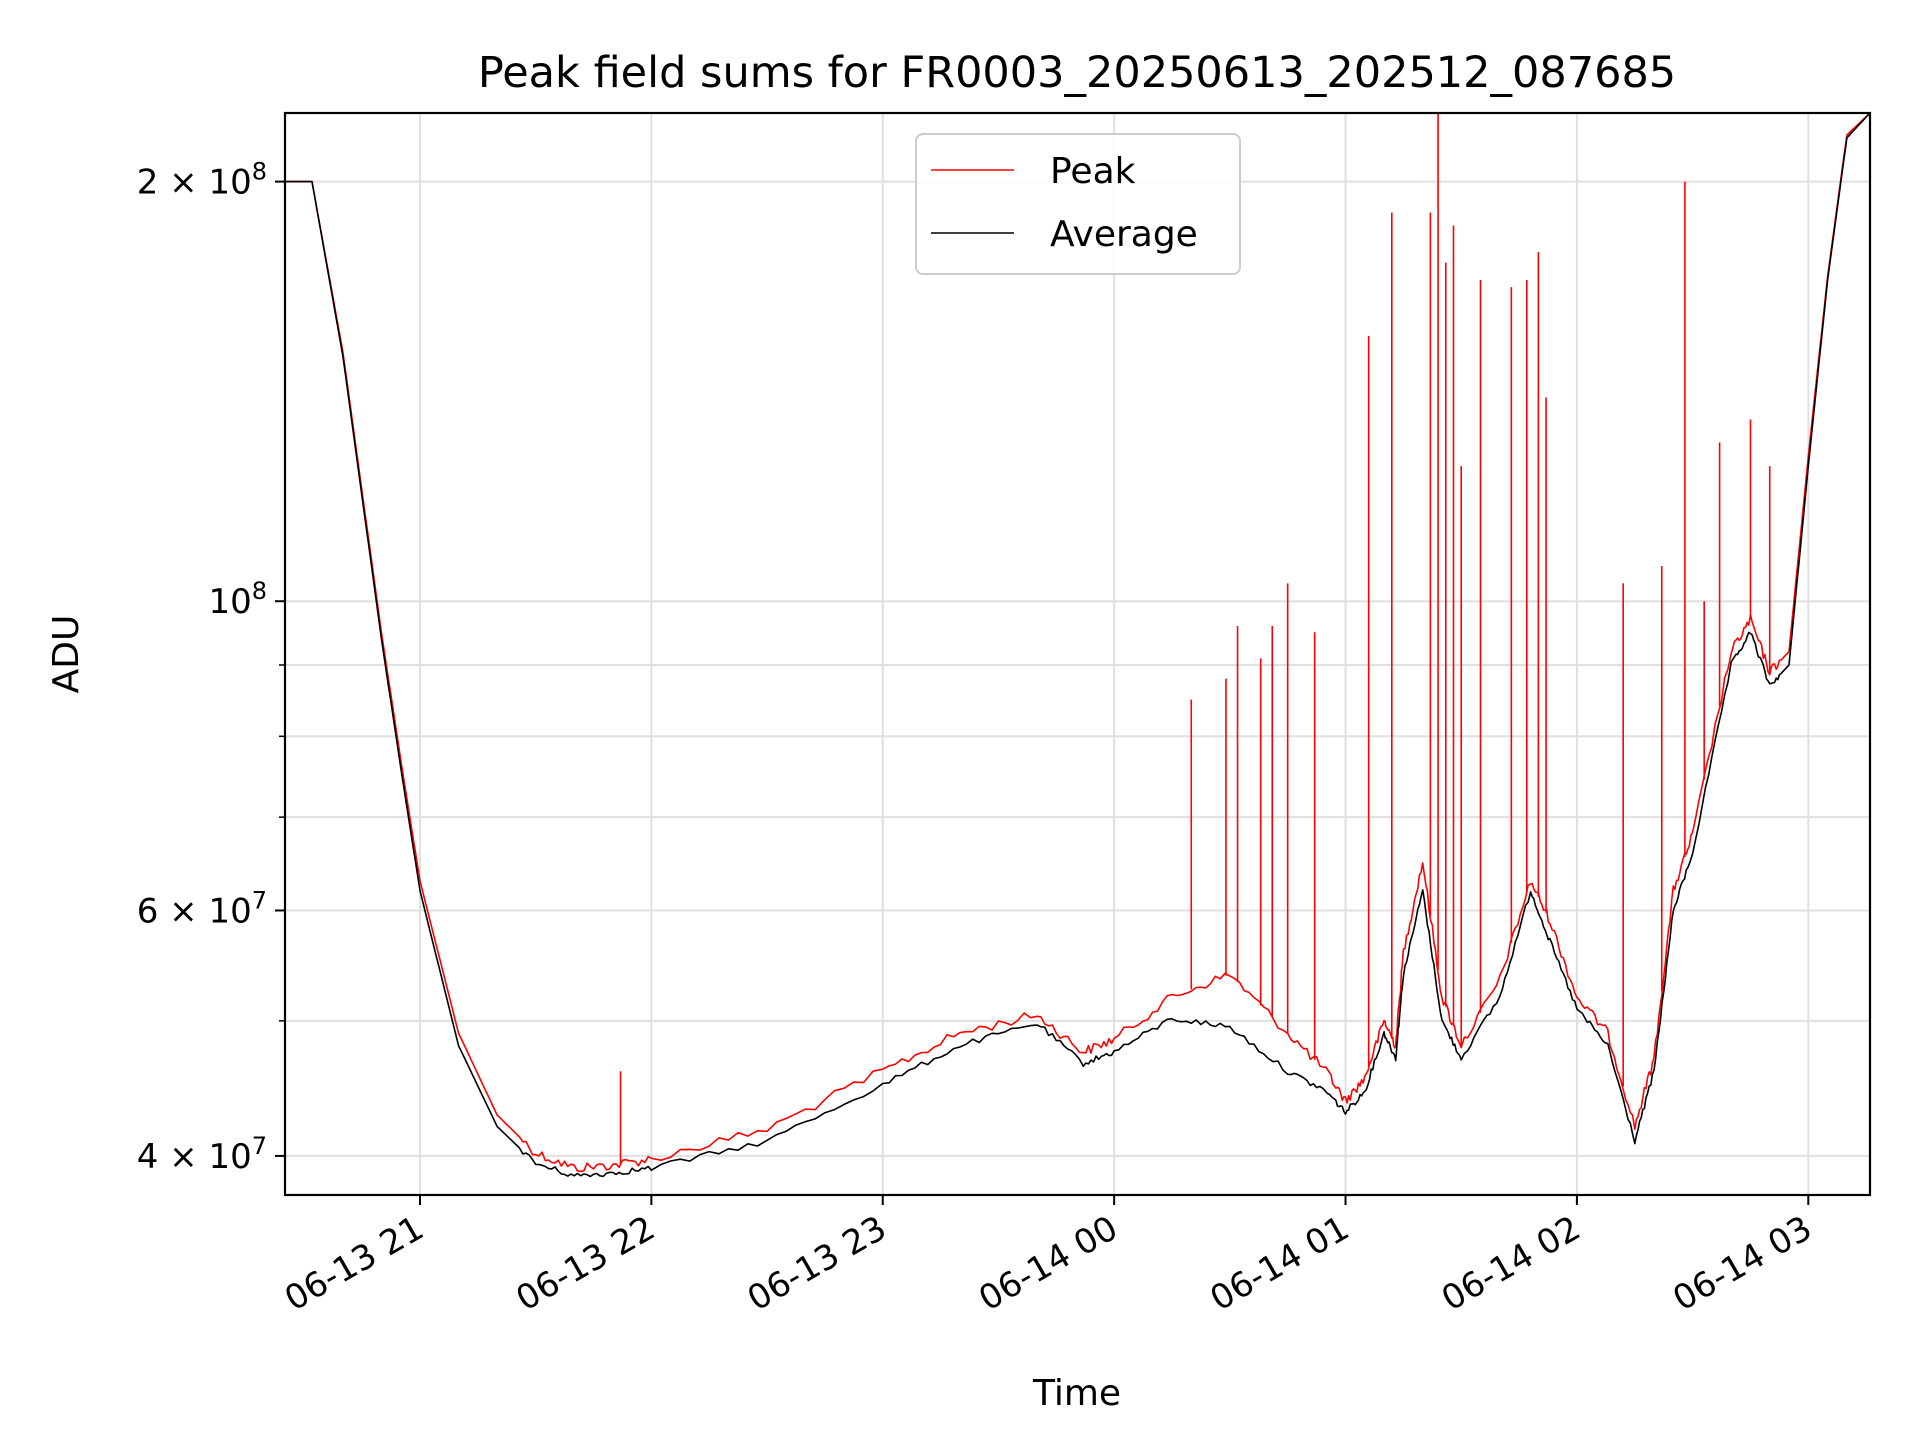 This screenshot has width=1920, height=1445. I want to click on y-tick-label: 2 × 108, so click(202, 180).